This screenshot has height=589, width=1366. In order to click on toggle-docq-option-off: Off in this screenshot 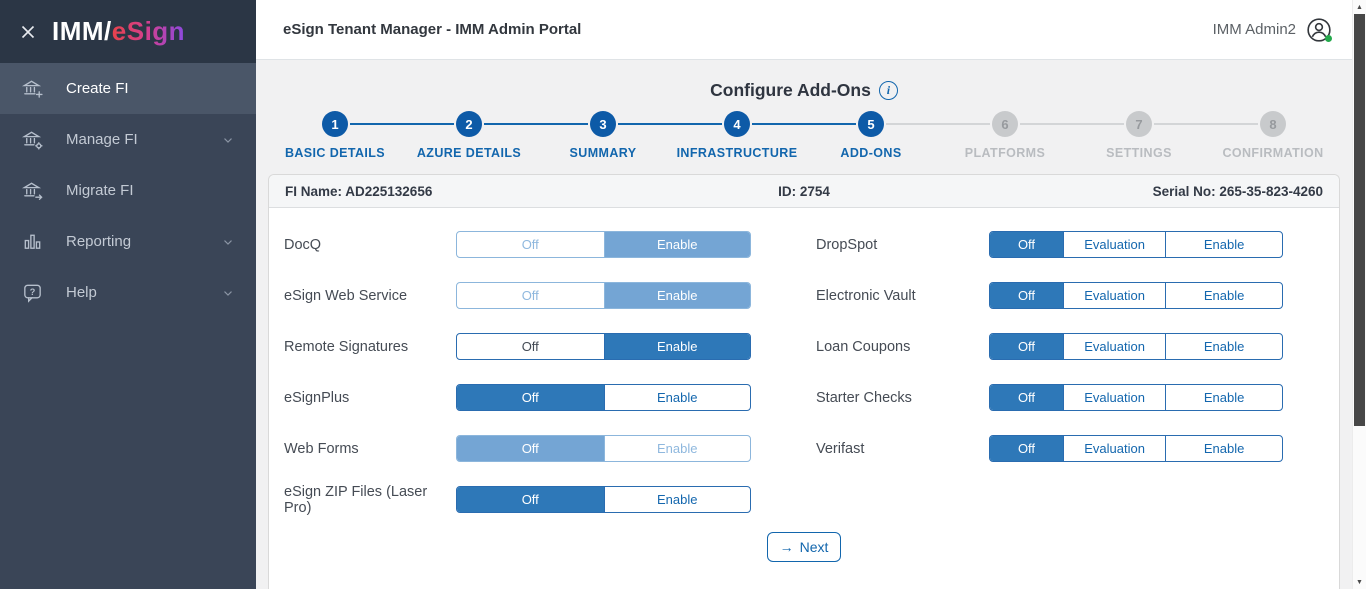, I will do `click(530, 244)`.